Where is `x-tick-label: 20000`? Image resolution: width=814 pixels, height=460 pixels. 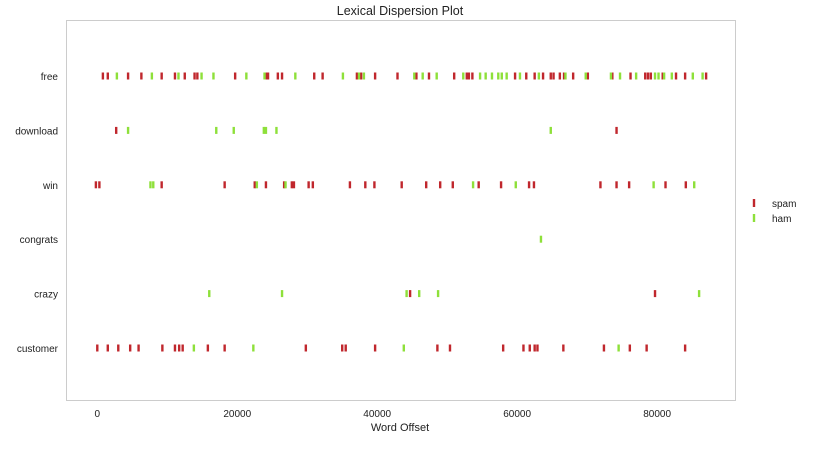 x-tick-label: 20000 is located at coordinates (237, 414).